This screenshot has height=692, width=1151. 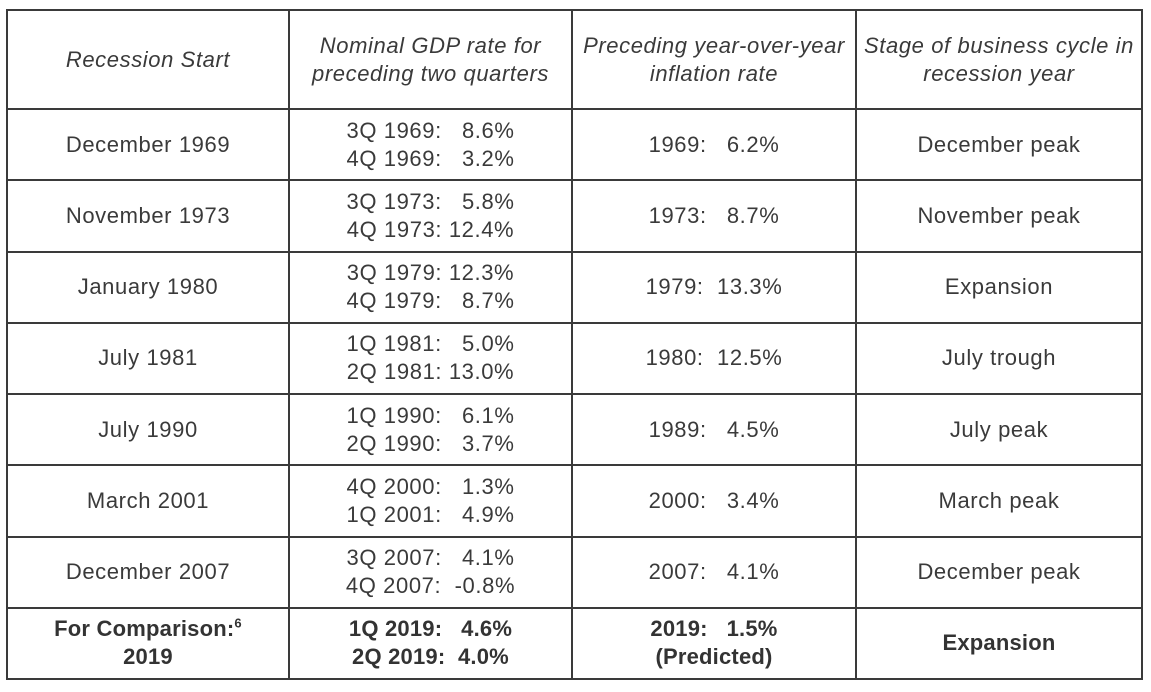 I want to click on comparison-gdp-line2: 2Q 2019: 4.0%, so click(x=430, y=657).